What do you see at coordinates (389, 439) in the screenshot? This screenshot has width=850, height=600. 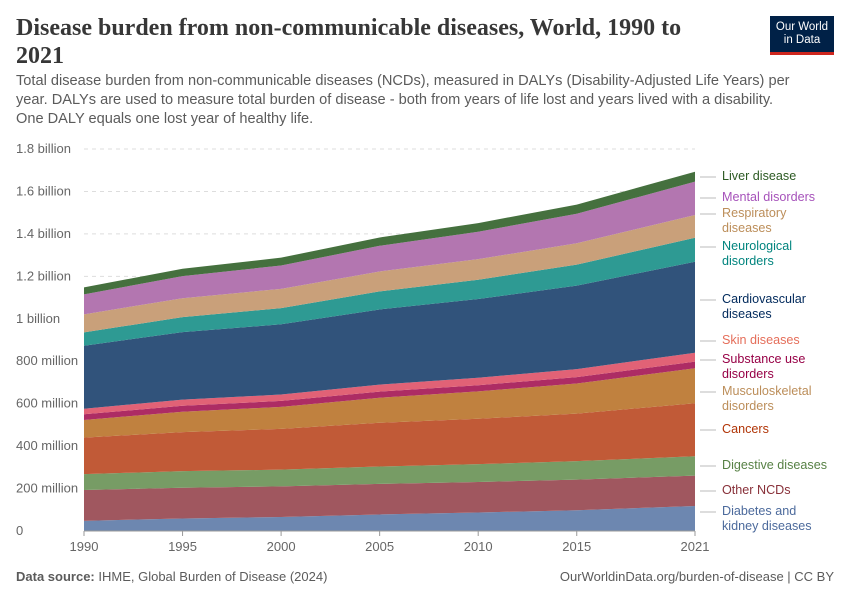 I see `area-cancers` at bounding box center [389, 439].